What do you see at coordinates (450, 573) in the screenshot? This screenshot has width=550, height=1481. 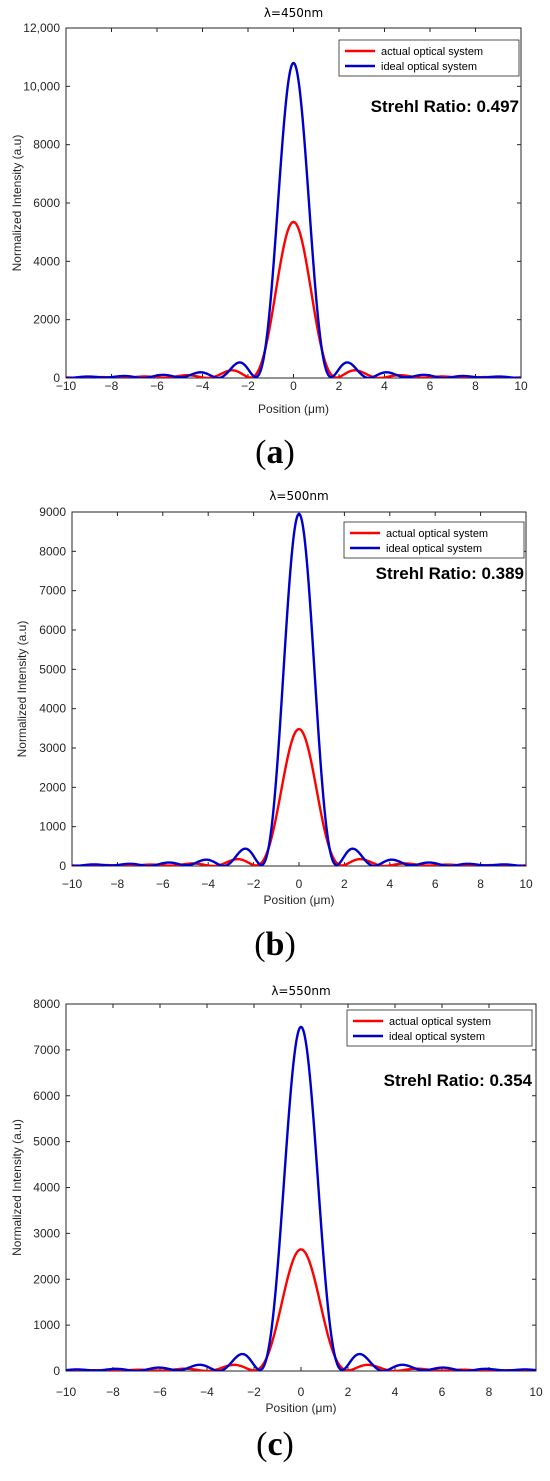 I see `strehl-ratio-annotation: Strehl Ratio: 0.389` at bounding box center [450, 573].